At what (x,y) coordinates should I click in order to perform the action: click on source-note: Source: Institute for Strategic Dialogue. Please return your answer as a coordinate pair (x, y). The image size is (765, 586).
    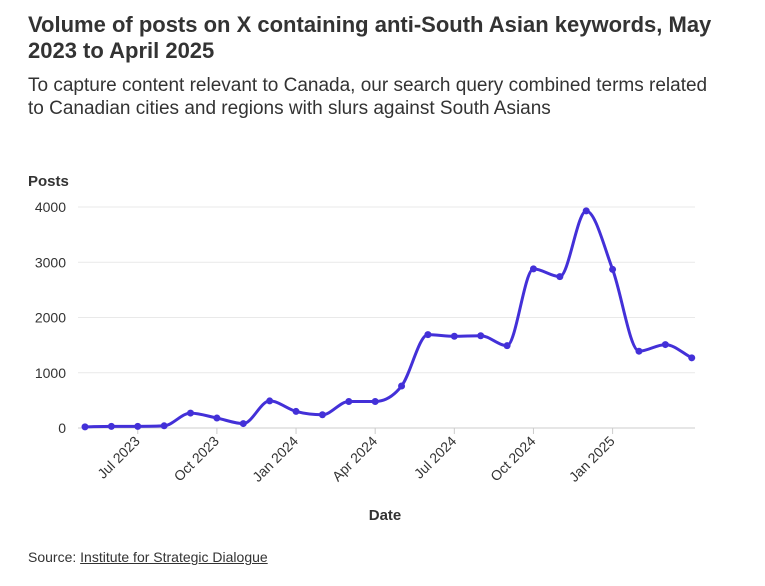
    Looking at the image, I should click on (148, 557).